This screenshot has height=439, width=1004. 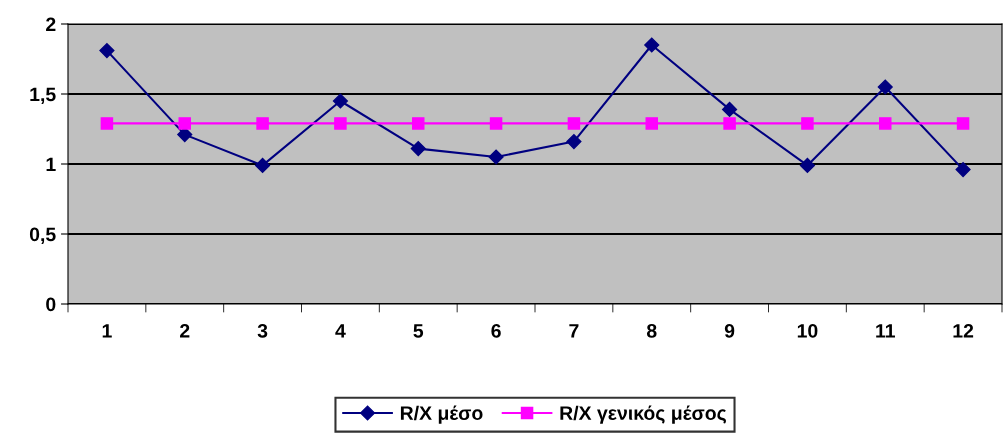 What do you see at coordinates (107, 331) in the screenshot?
I see `x-tick-label: 1` at bounding box center [107, 331].